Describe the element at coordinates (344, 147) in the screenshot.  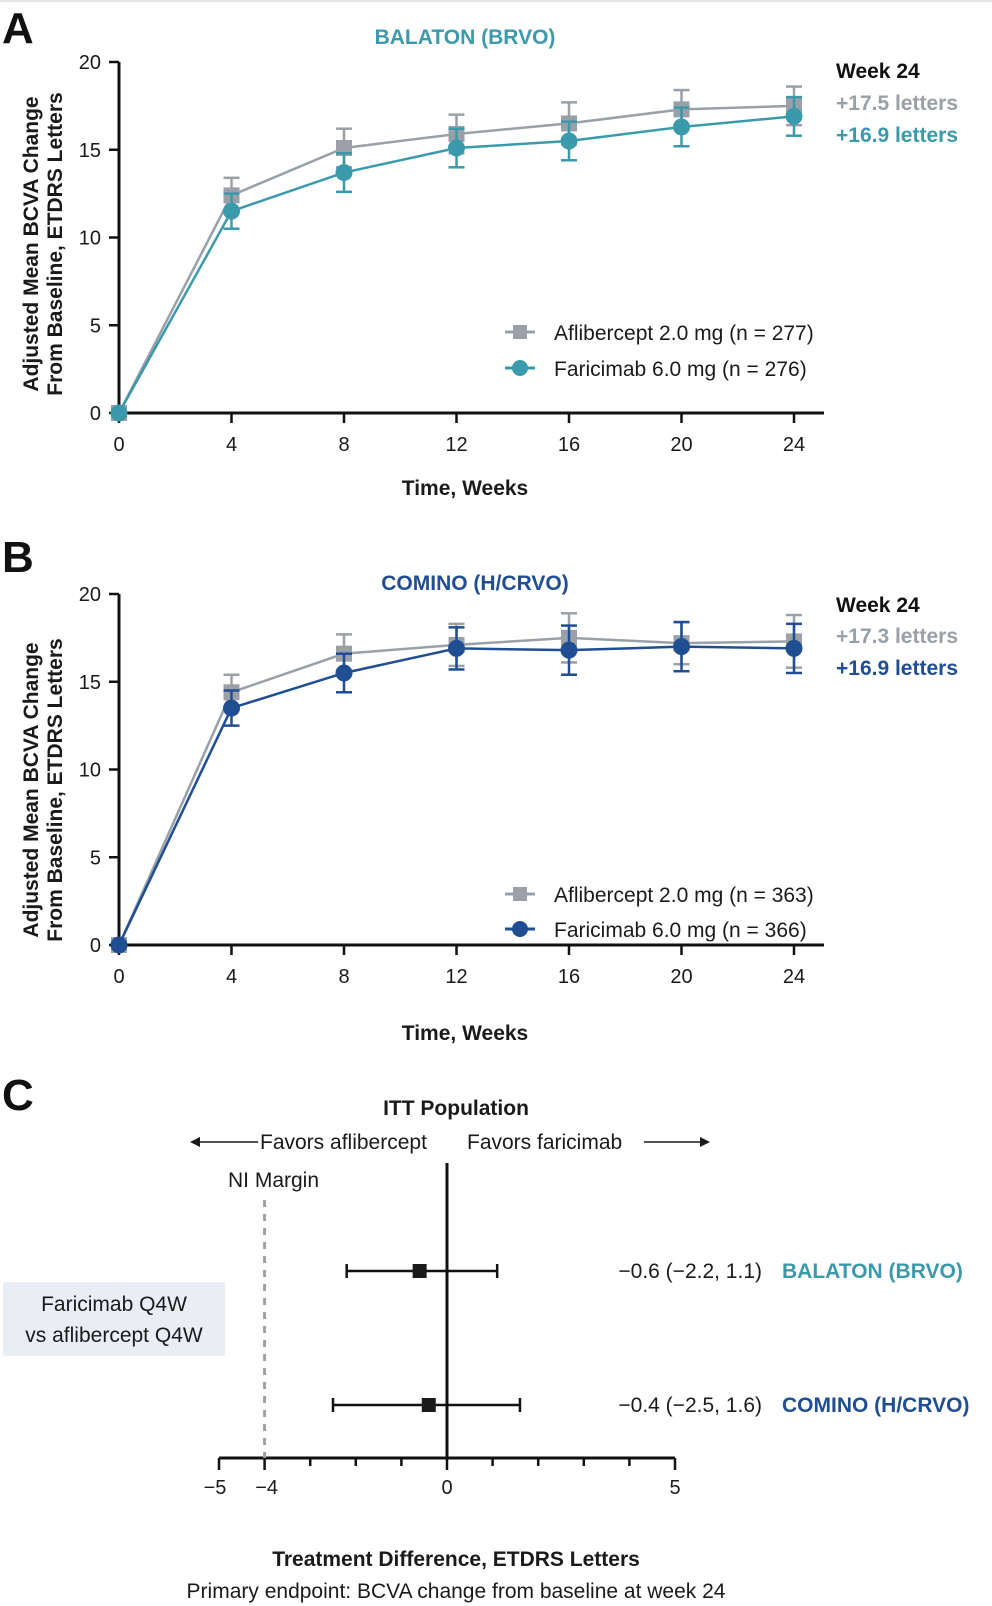
I see `data-point-aflibercept` at that location.